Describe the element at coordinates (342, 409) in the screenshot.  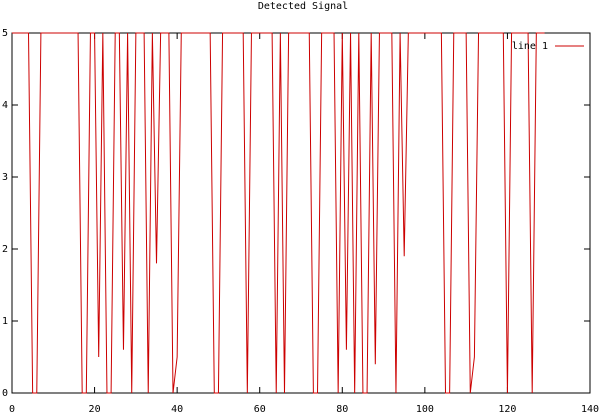
I see `x-tick-label: 80` at that location.